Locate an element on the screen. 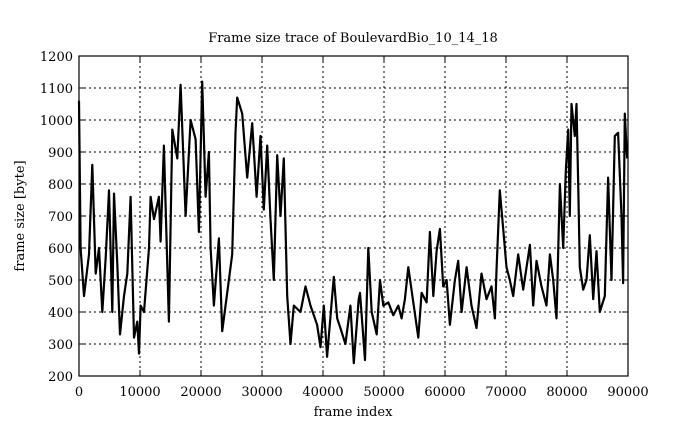 The image size is (695, 429). y-tick-label: 200 is located at coordinates (60, 377).